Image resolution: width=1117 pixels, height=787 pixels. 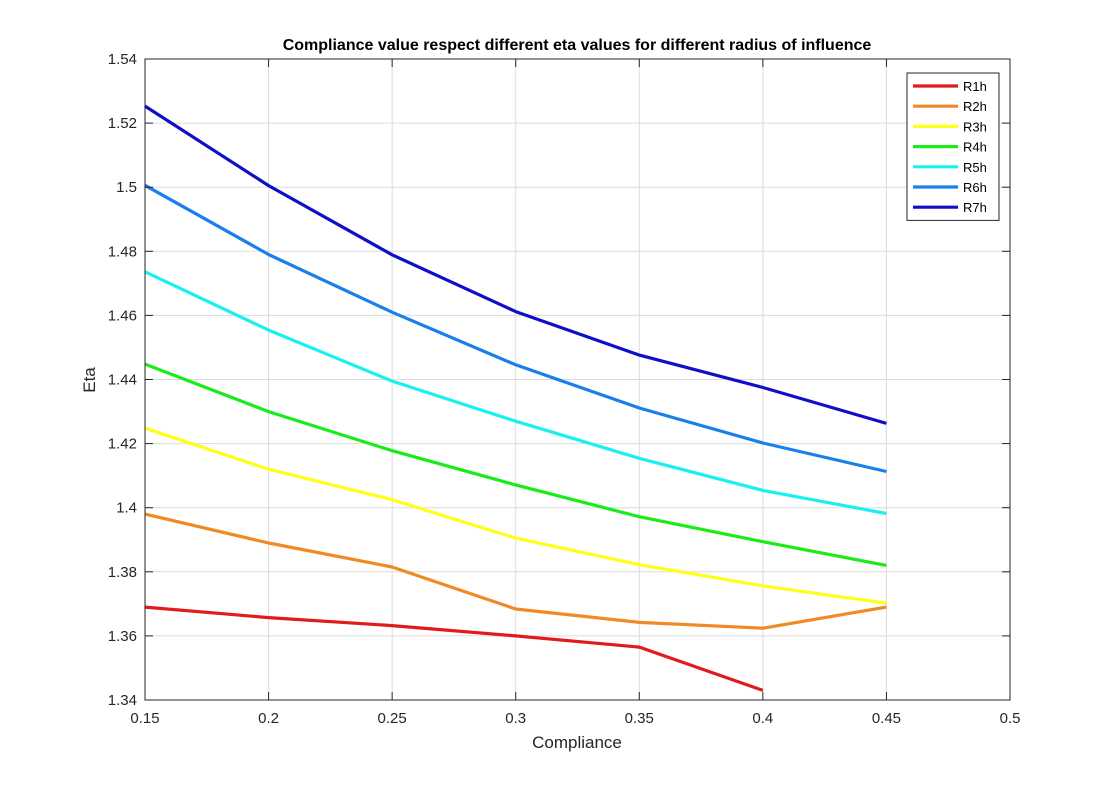 I want to click on y-axis-label: Eta, so click(x=89, y=380).